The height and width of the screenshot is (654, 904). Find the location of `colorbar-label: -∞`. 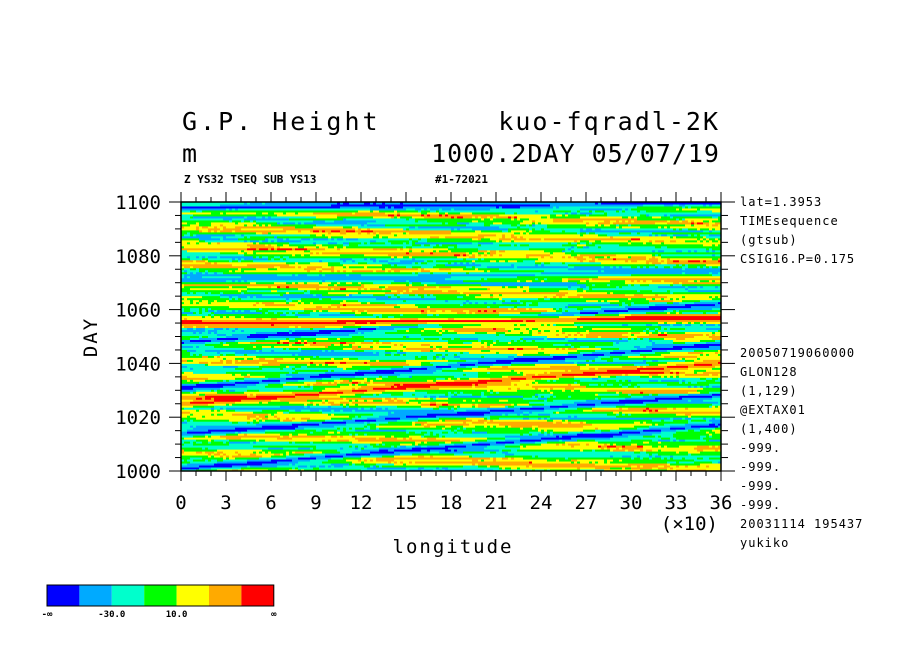

colorbar-label: -∞ is located at coordinates (47, 615).